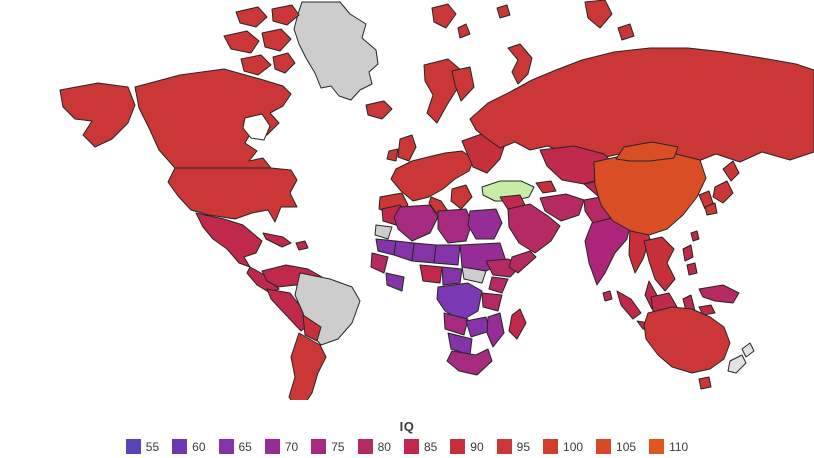 This screenshot has height=458, width=814. I want to click on region-balkans, so click(461, 197).